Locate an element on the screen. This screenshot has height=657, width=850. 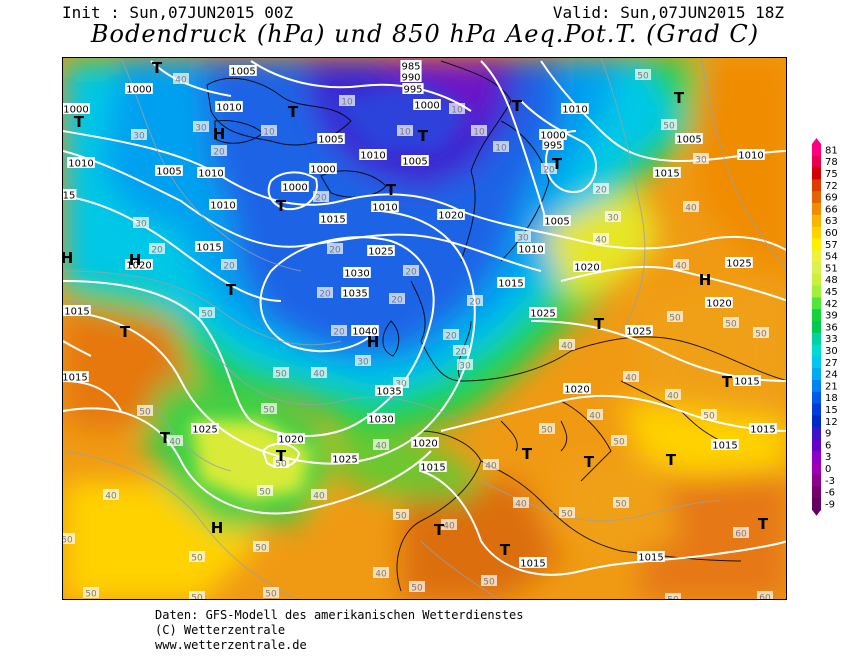
legend-top-arrow is located at coordinates (816, 141).